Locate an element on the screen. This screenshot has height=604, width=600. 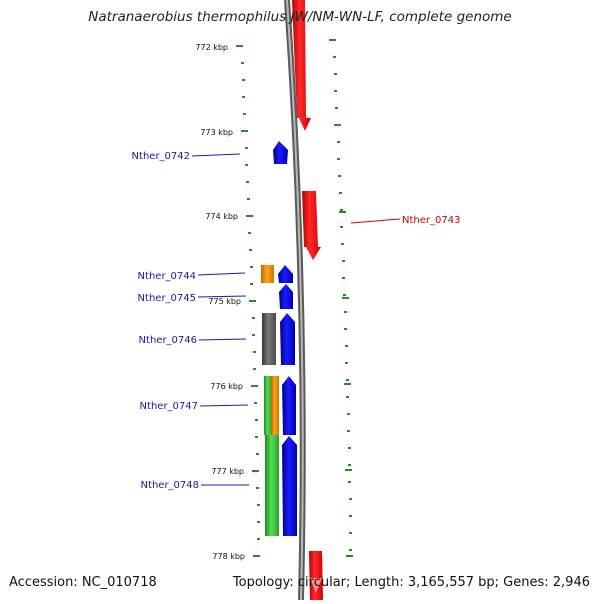
genome-backbone-highlight is located at coordinates (295, 300).